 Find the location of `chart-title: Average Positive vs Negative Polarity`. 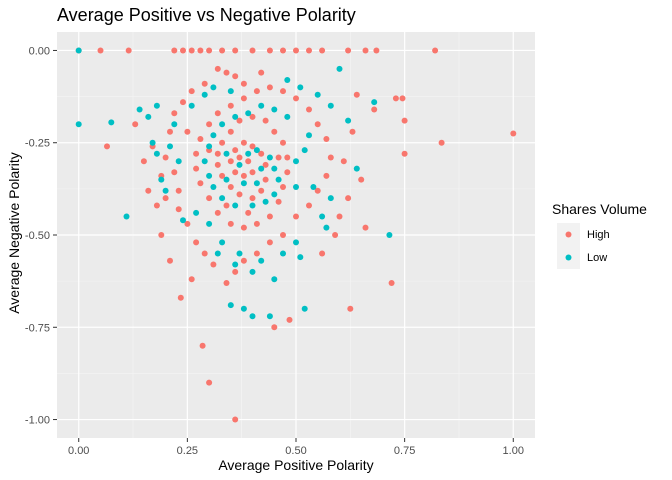

chart-title: Average Positive vs Negative Polarity is located at coordinates (206, 15).